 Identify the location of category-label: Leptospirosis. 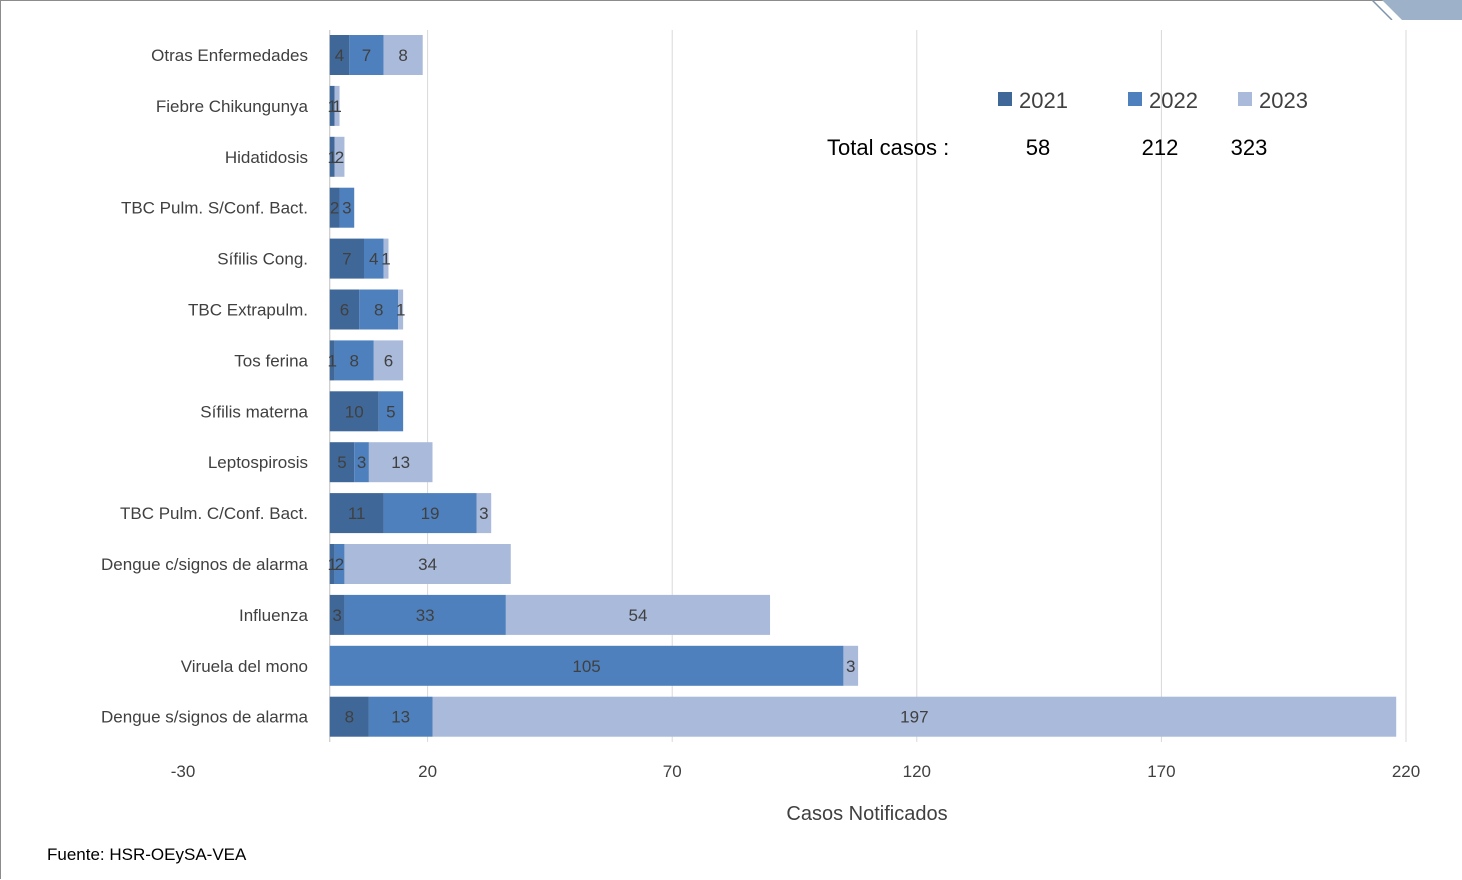
(258, 462).